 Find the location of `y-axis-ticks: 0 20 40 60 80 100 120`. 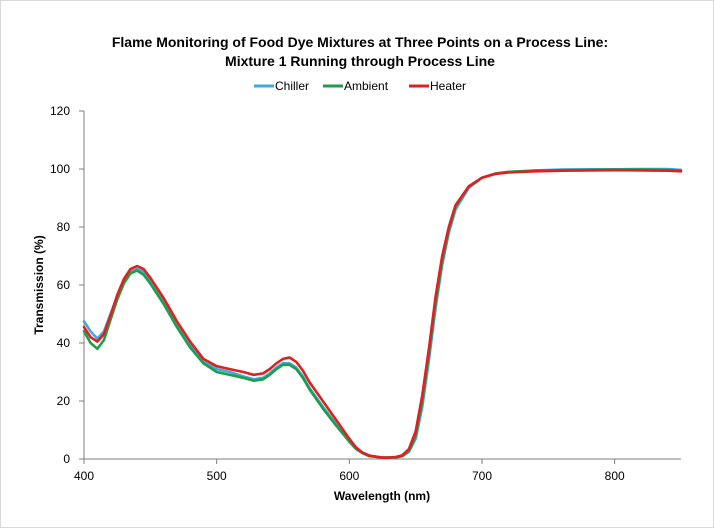

y-axis-ticks: 0 20 40 60 80 100 120 is located at coordinates (67, 285).